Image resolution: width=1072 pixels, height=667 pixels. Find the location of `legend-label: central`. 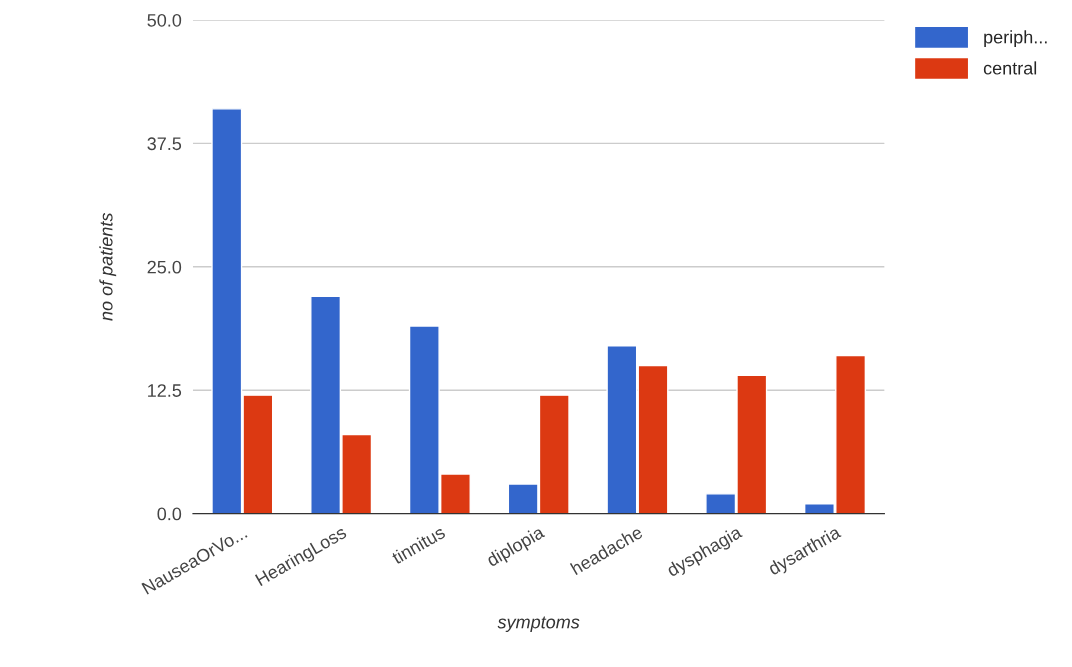

legend-label: central is located at coordinates (1010, 68).